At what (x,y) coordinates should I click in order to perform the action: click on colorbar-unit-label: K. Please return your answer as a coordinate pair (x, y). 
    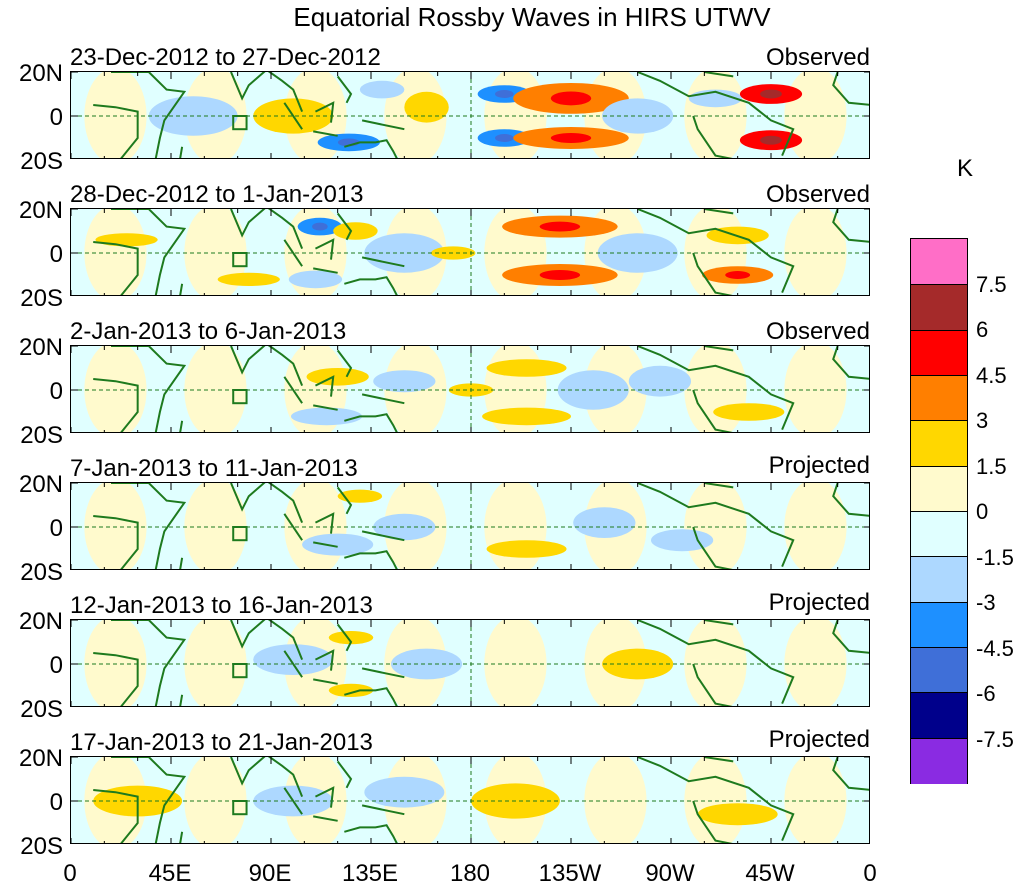
    Looking at the image, I should click on (964, 168).